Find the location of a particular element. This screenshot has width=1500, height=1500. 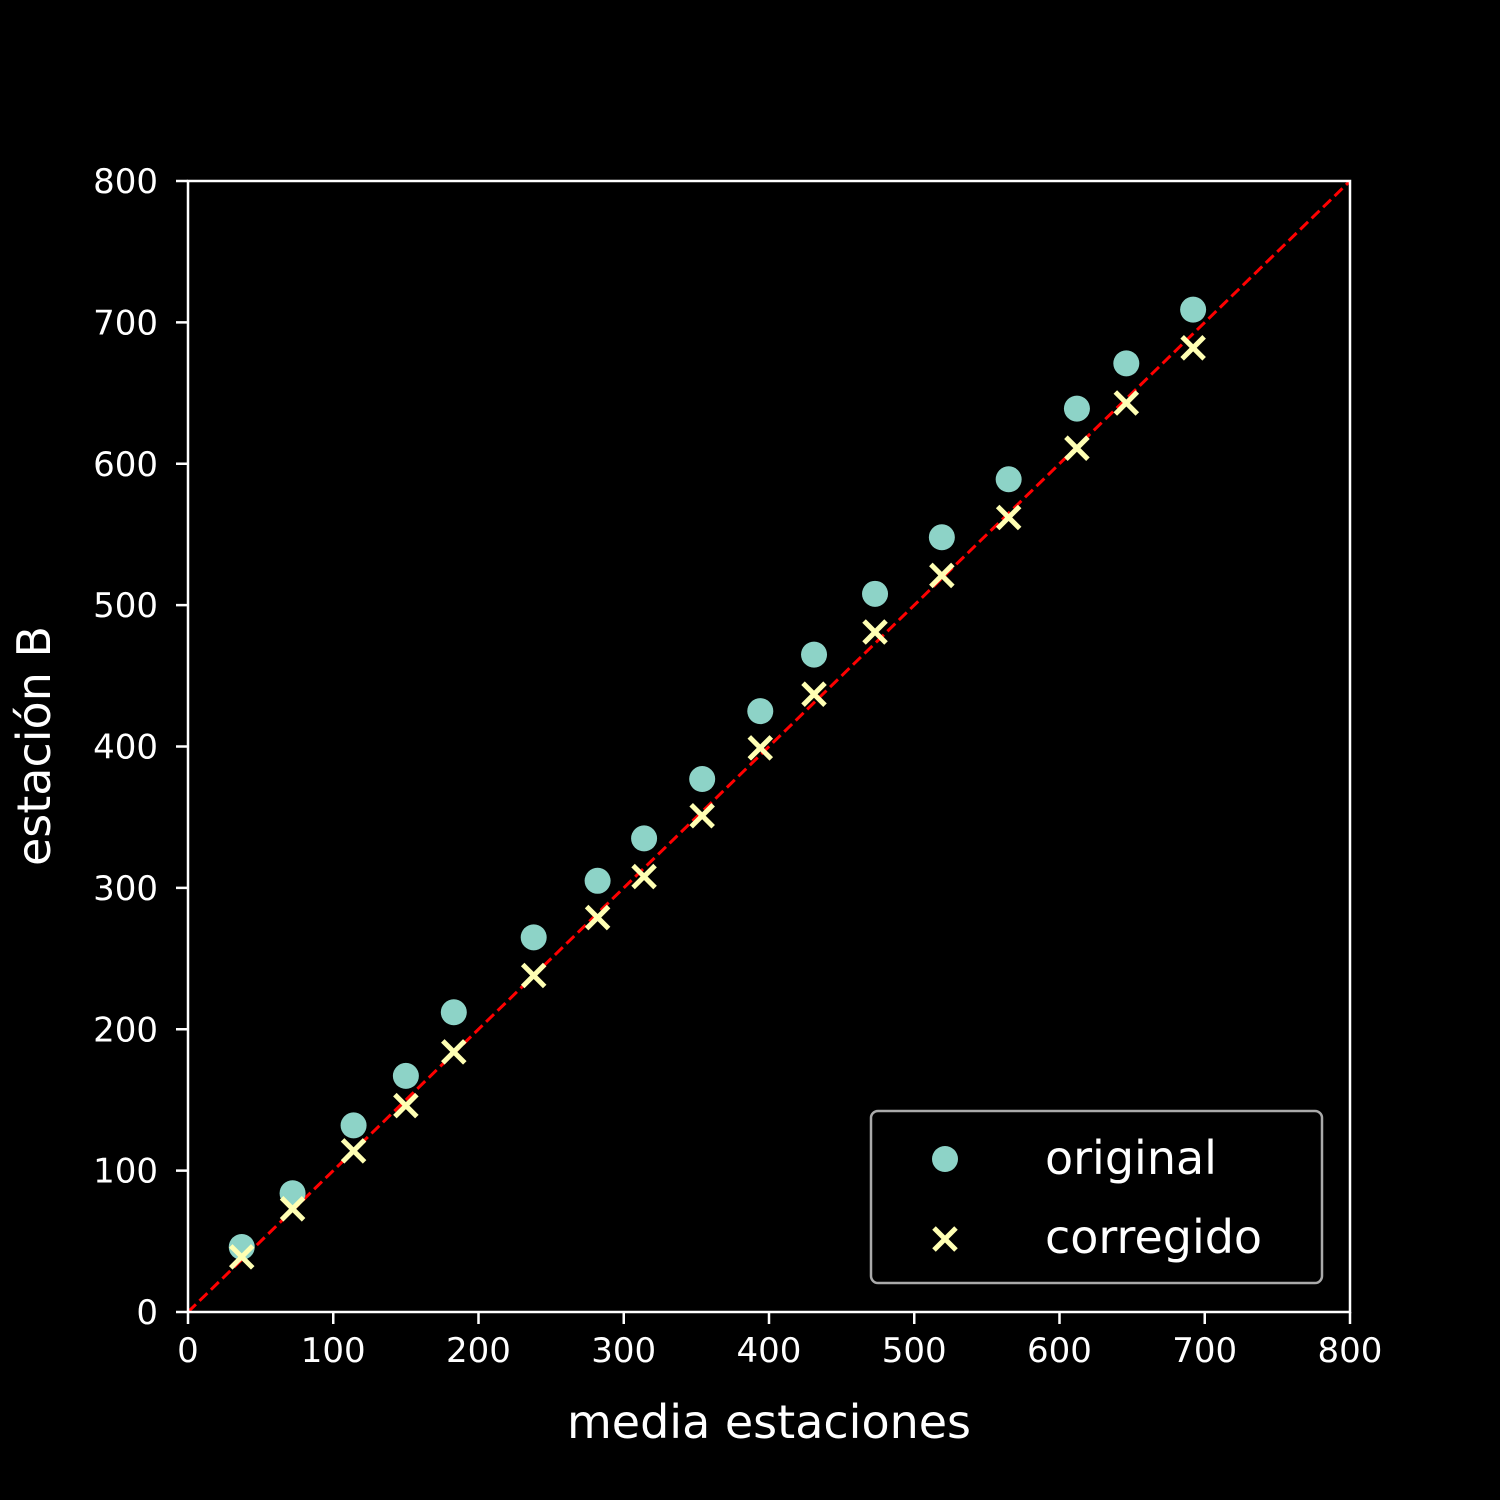

y-tick-label: 400 is located at coordinates (125, 748).